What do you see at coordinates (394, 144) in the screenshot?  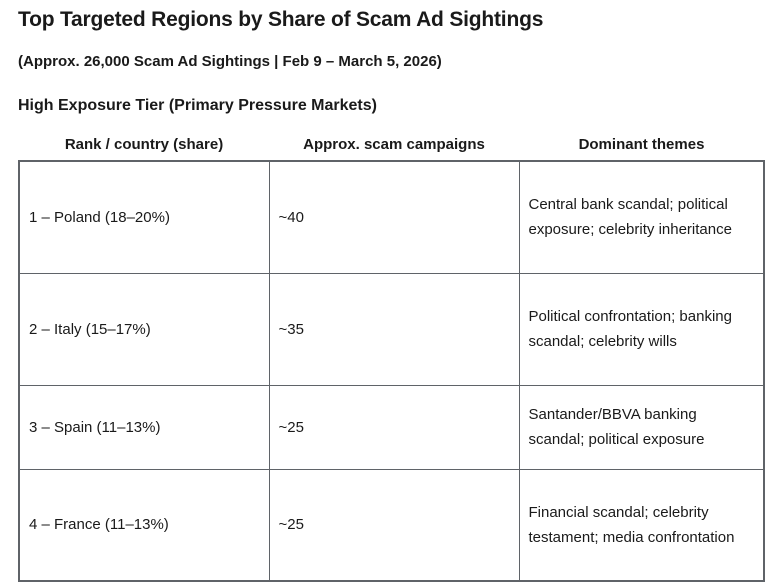 I see `column-header-scam-campaigns: Approx. scam campaigns` at bounding box center [394, 144].